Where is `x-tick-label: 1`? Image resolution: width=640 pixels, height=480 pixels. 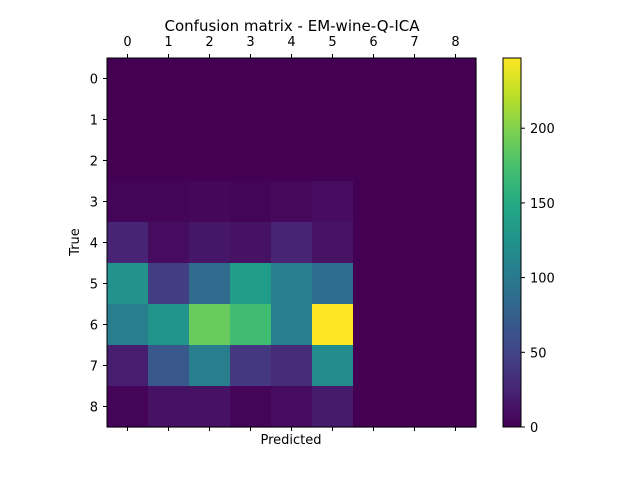 x-tick-label: 1 is located at coordinates (168, 42).